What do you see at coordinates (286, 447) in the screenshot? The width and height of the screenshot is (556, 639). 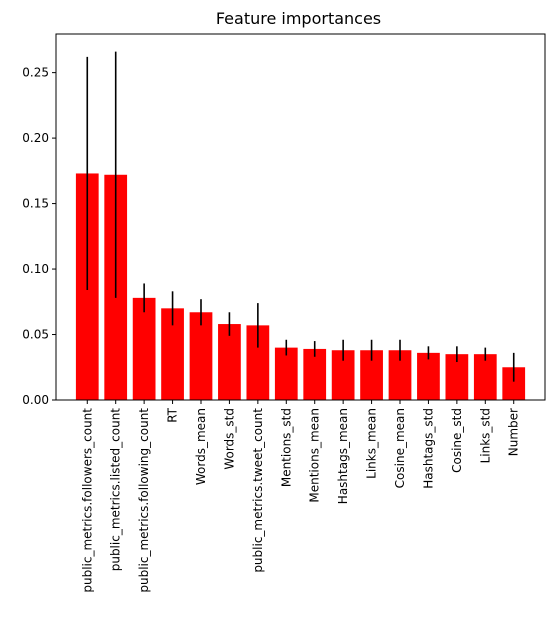 I see `x-tick-label-Mentions_std: Mentions_std` at bounding box center [286, 447].